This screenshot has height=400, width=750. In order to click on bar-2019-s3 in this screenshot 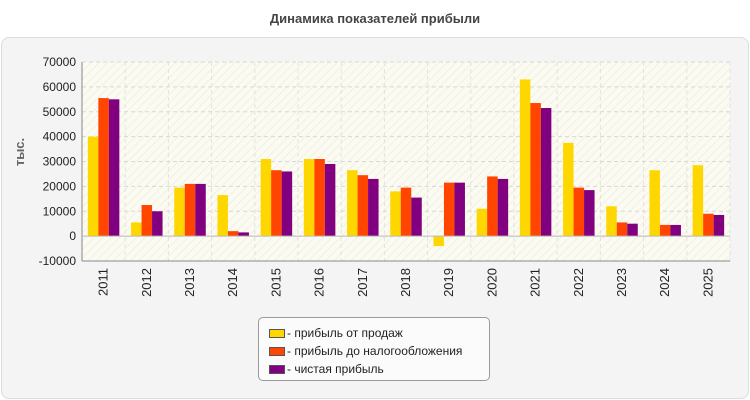, I will do `click(459, 209)`.